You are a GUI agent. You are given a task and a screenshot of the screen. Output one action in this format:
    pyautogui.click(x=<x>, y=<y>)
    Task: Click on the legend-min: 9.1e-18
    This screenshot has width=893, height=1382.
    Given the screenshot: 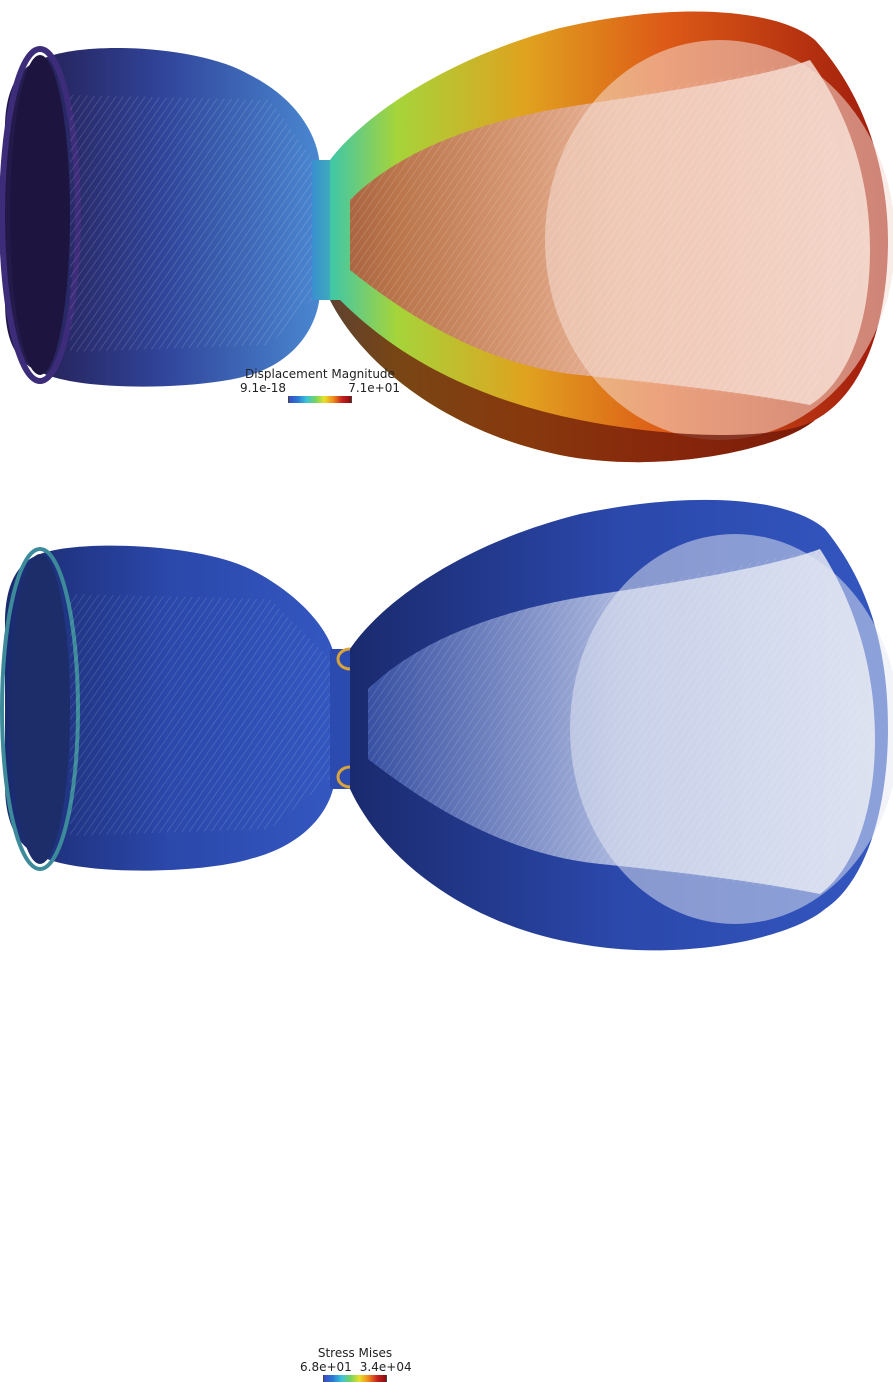 What is the action you would take?
    pyautogui.click(x=263, y=388)
    